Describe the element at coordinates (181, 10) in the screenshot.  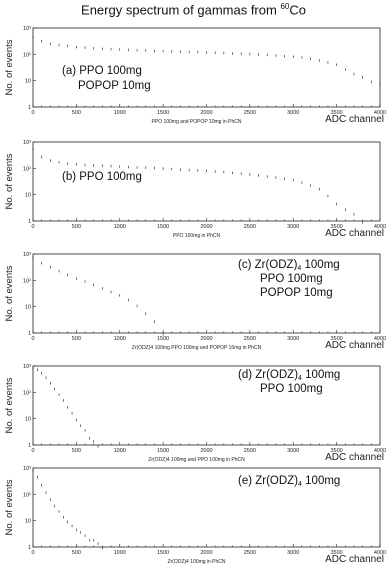
I see `figure-title-text: Energy spectrum of gammas from` at that location.